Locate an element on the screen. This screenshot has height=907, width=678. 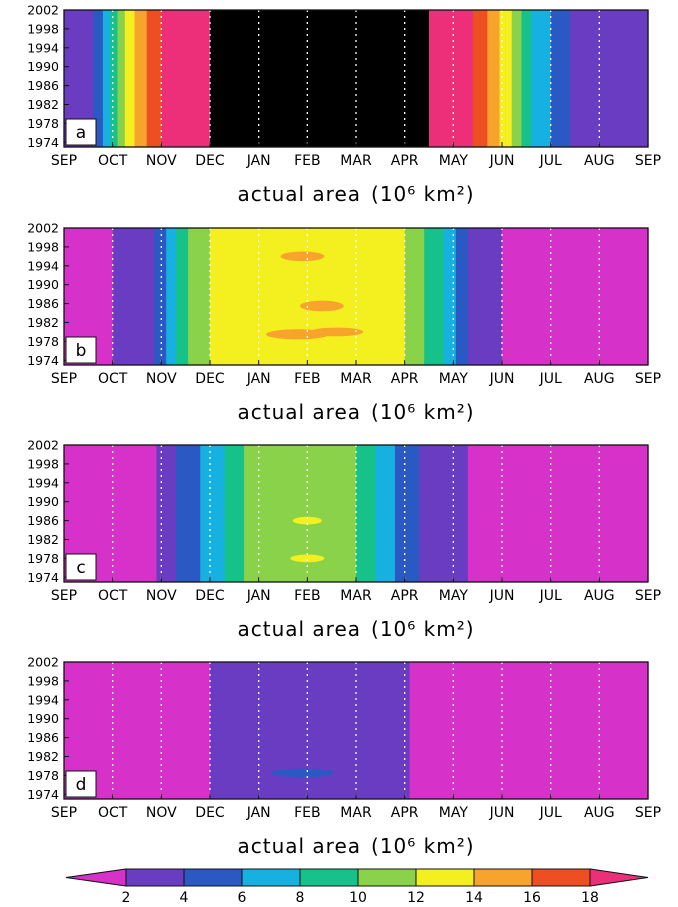
panel-label: a is located at coordinates (81, 133).